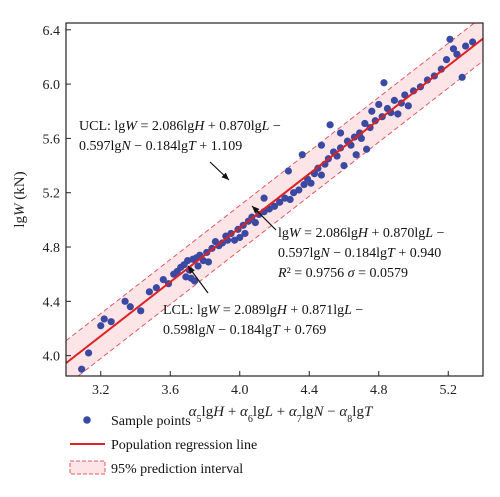  I want to click on y-axis-title: lgW (kN), so click(20, 199).